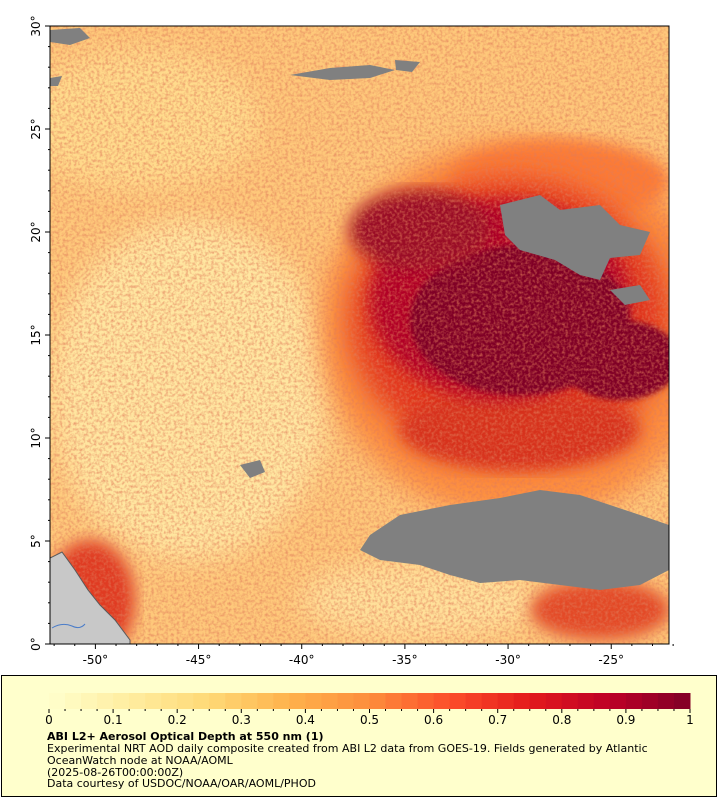 Image resolution: width=720 pixels, height=800 pixels. I want to click on lon-tick-label: -40°, so click(302, 660).